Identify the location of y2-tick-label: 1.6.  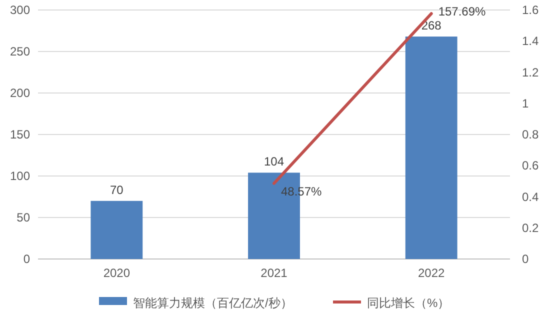
(531, 10).